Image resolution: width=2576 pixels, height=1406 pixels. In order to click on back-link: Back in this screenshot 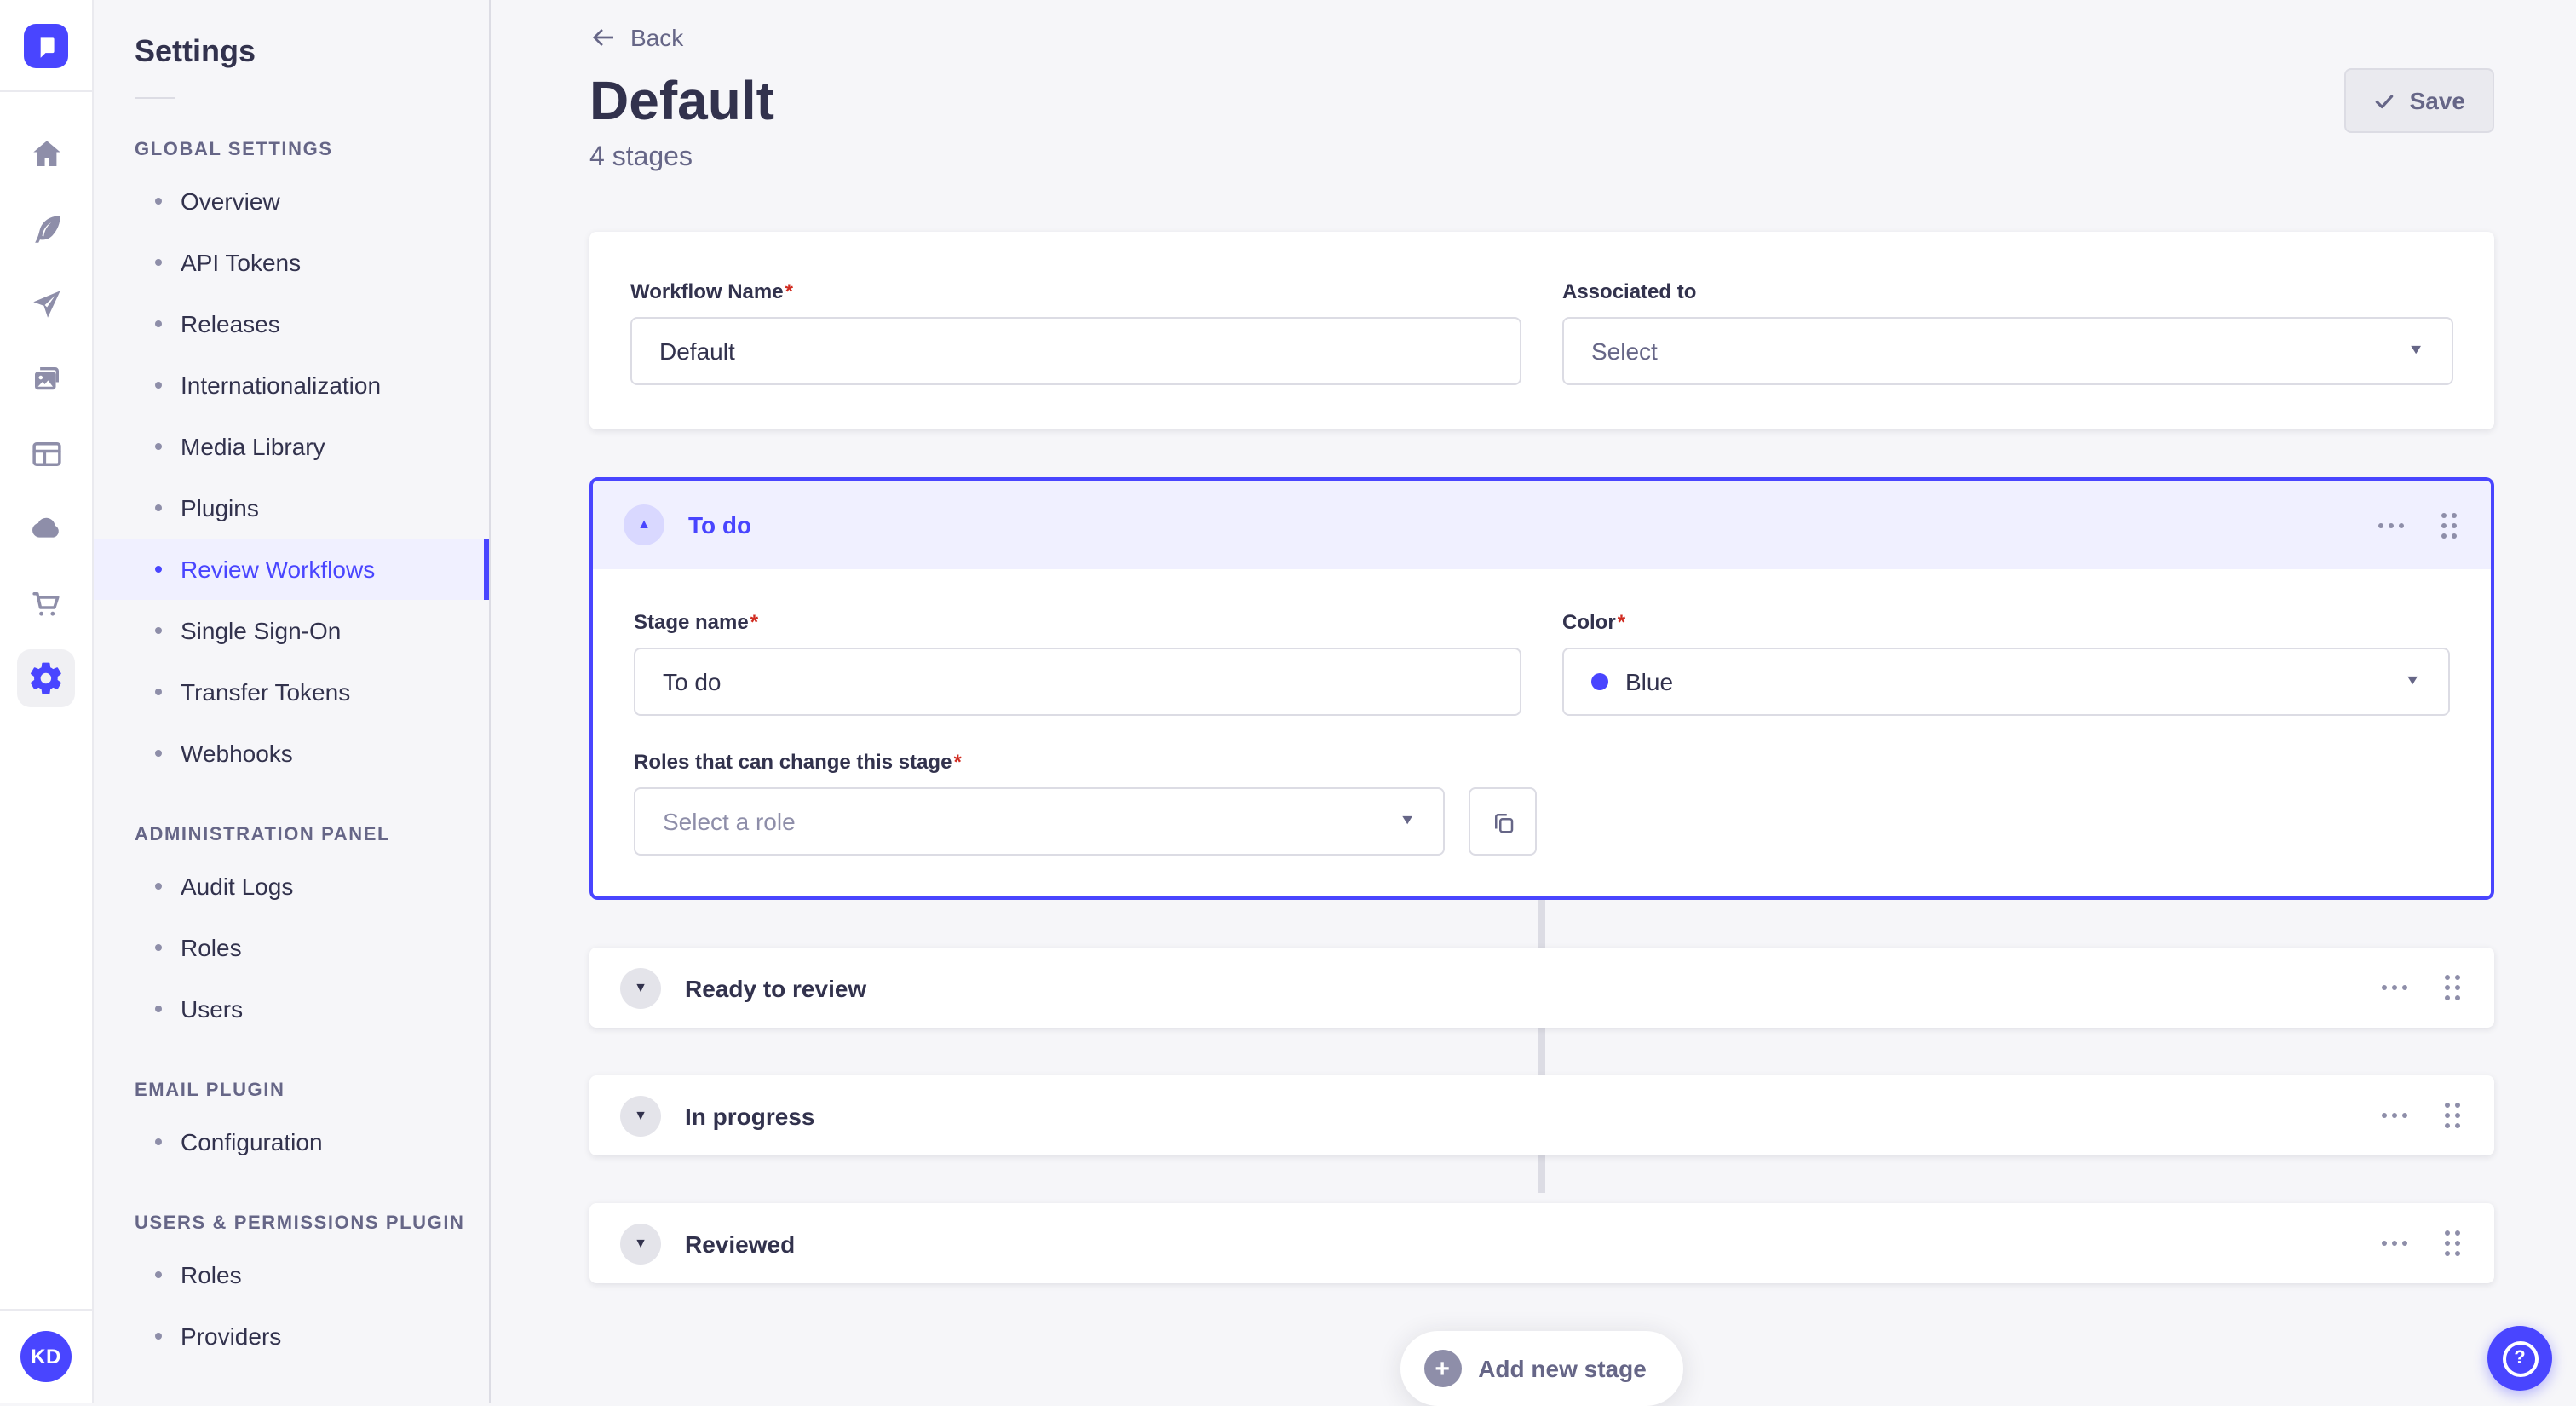, I will do `click(636, 37)`.